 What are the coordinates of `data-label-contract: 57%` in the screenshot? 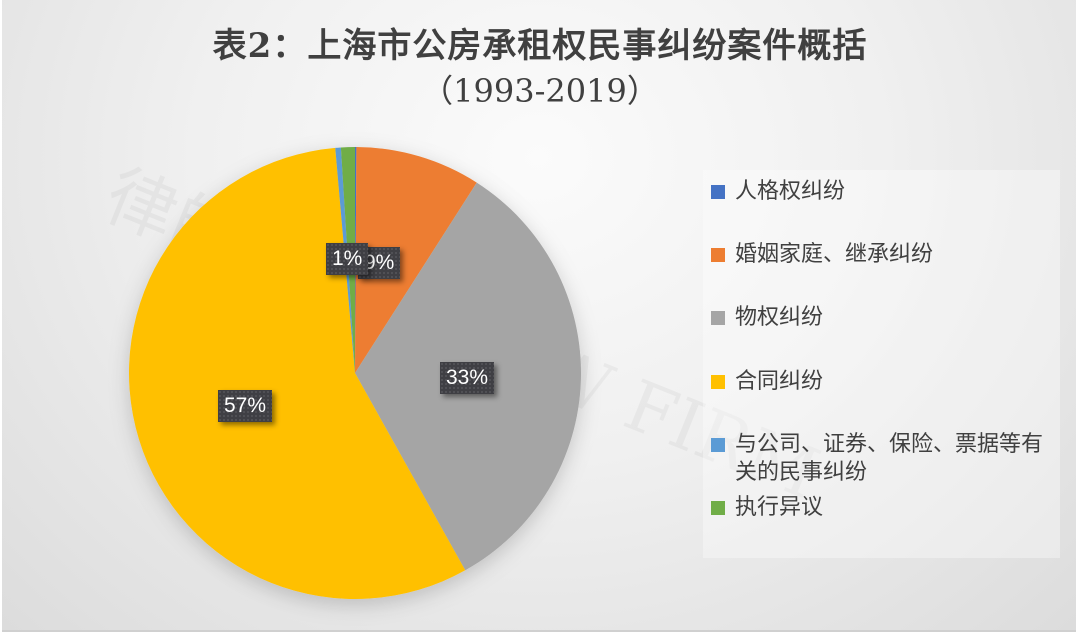 It's located at (245, 406).